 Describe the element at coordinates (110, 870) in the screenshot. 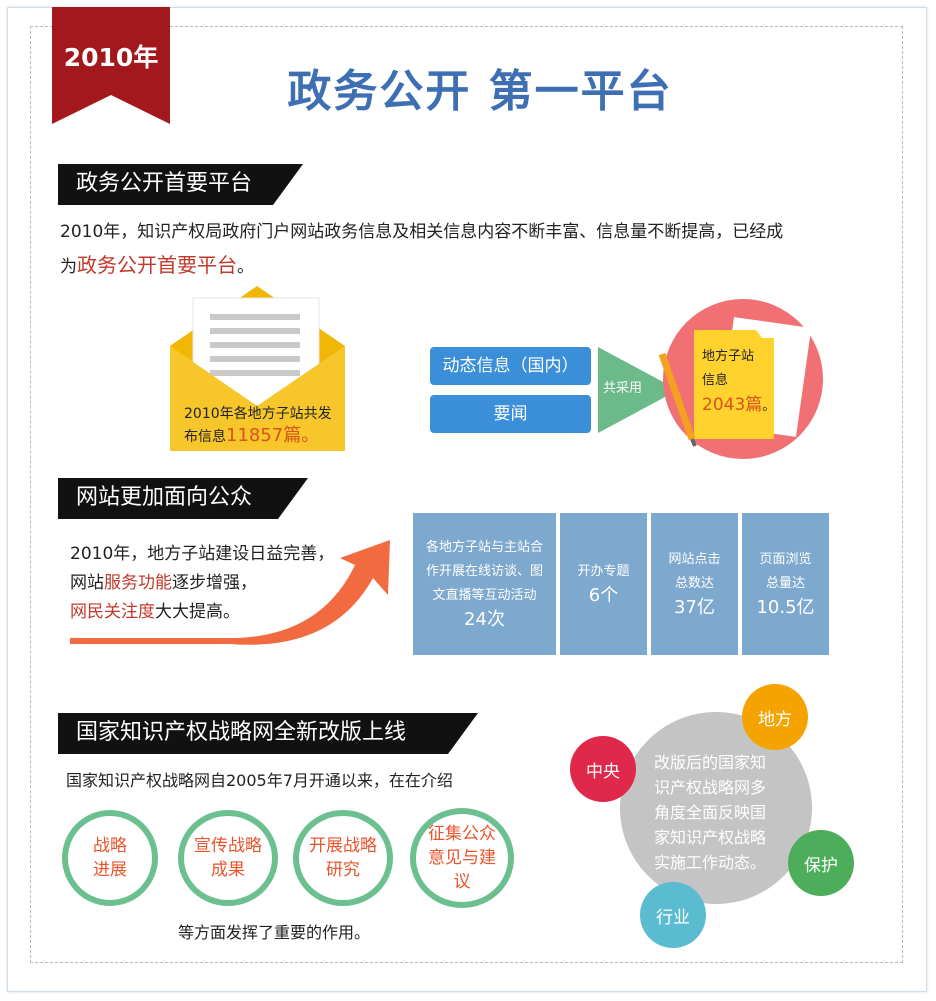

I see `ring-label: 进展` at that location.